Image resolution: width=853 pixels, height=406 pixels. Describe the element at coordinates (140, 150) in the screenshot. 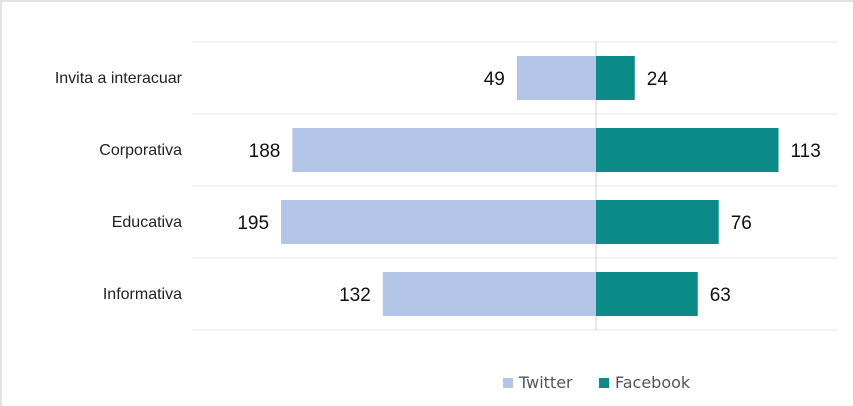

I see `category-label-corporativa: Corporativa` at that location.